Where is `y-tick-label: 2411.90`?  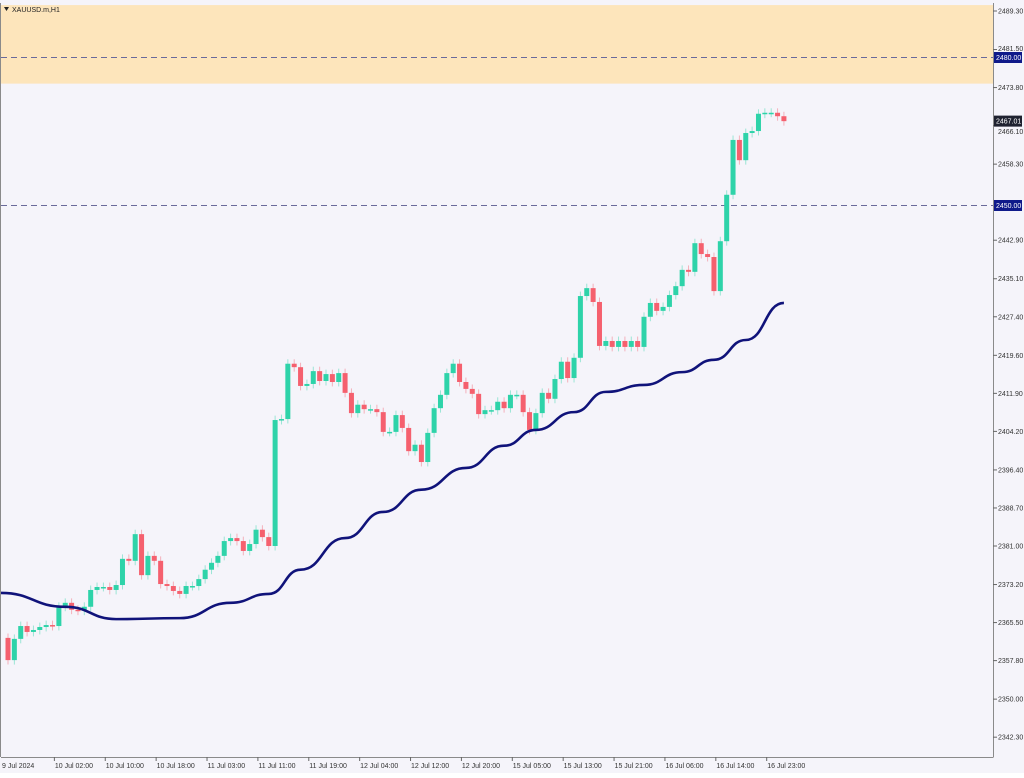 y-tick-label: 2411.90 is located at coordinates (1010, 394).